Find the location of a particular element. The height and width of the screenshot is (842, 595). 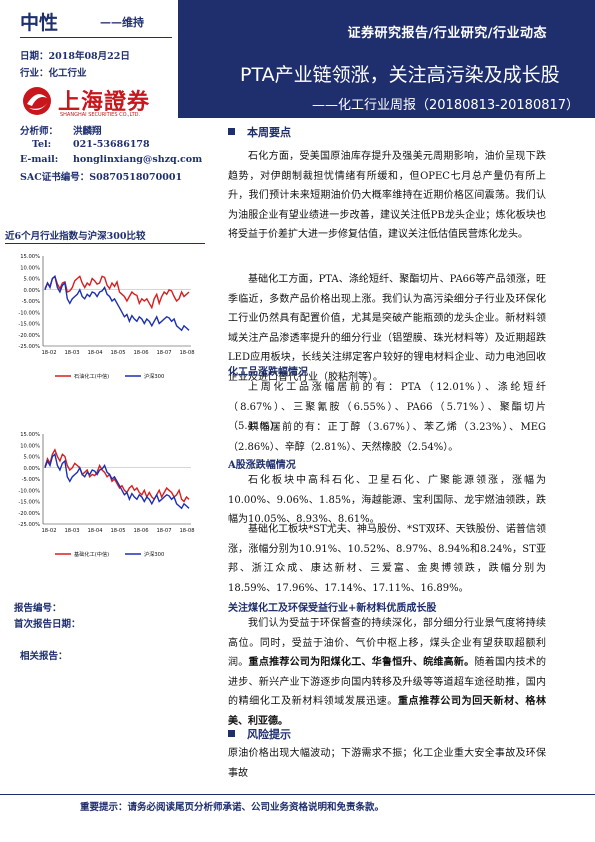

heading-a-share: A股涨跌幅情况 is located at coordinates (262, 465).